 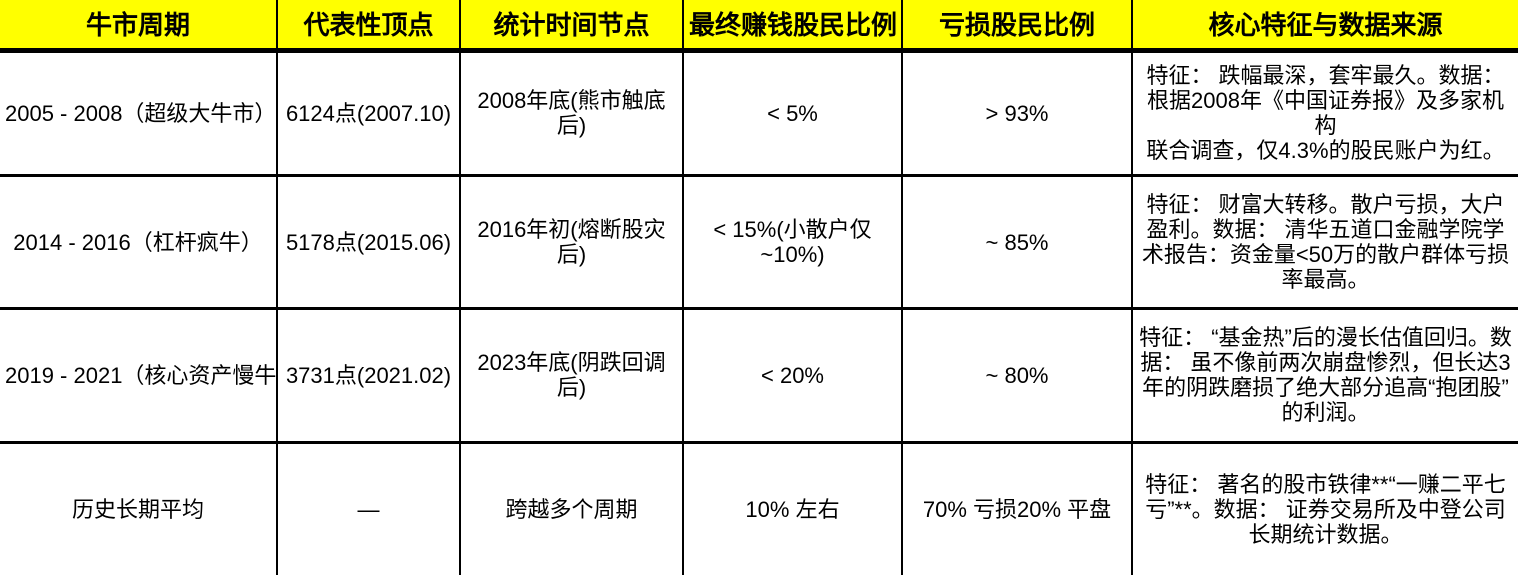 What do you see at coordinates (1016, 26) in the screenshot?
I see `col-header-loss-ratio: 亏损股民比例` at bounding box center [1016, 26].